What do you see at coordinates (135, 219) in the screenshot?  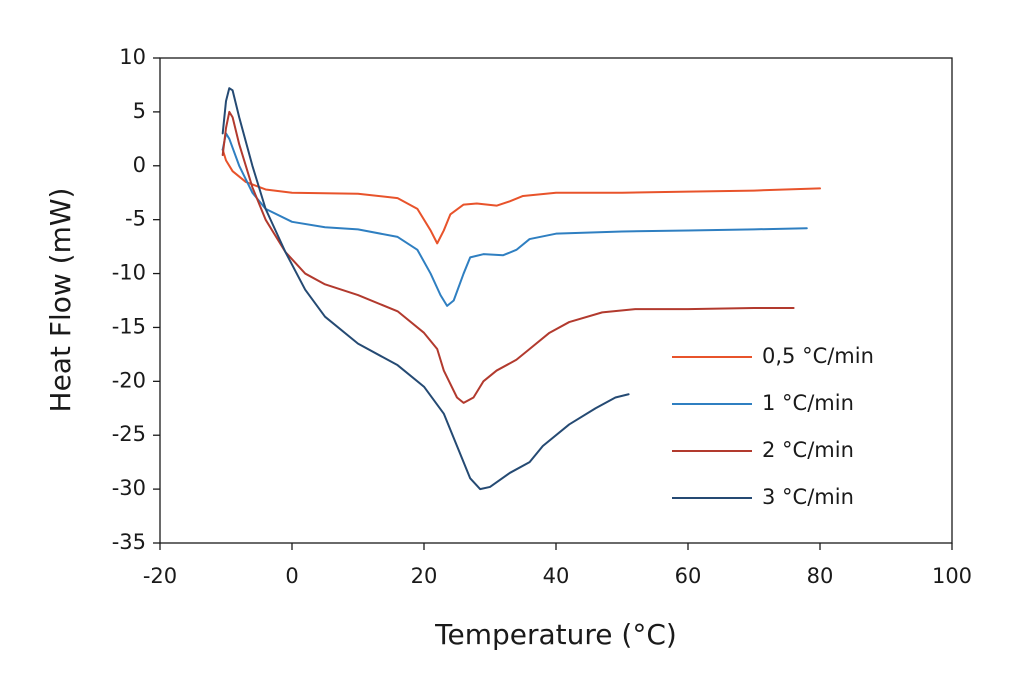 I see `y-tick-label: -5` at bounding box center [135, 219].